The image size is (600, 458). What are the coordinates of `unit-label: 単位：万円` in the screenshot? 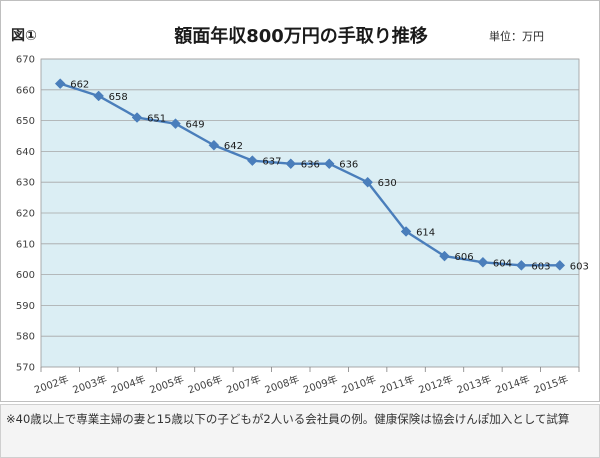 It's located at (516, 36).